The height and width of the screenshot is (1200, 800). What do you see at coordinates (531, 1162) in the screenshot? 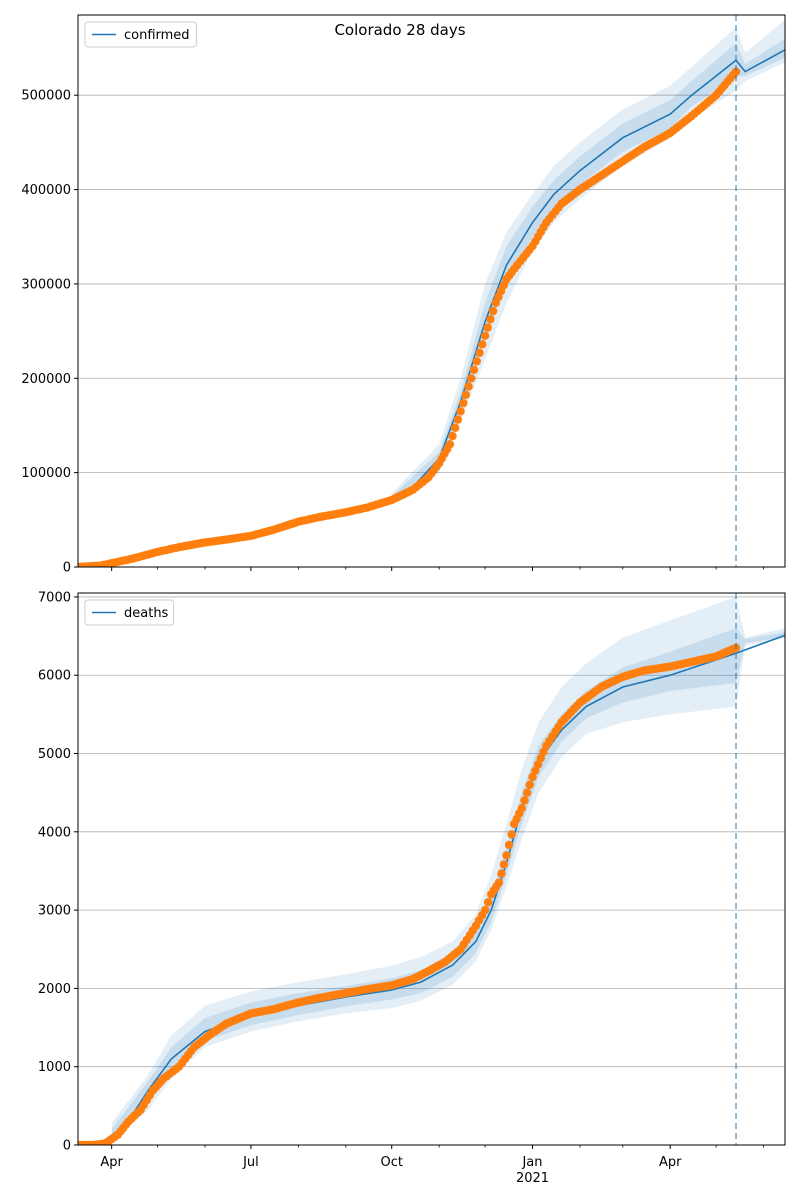
I see `x-tick-label: Jan` at bounding box center [531, 1162].